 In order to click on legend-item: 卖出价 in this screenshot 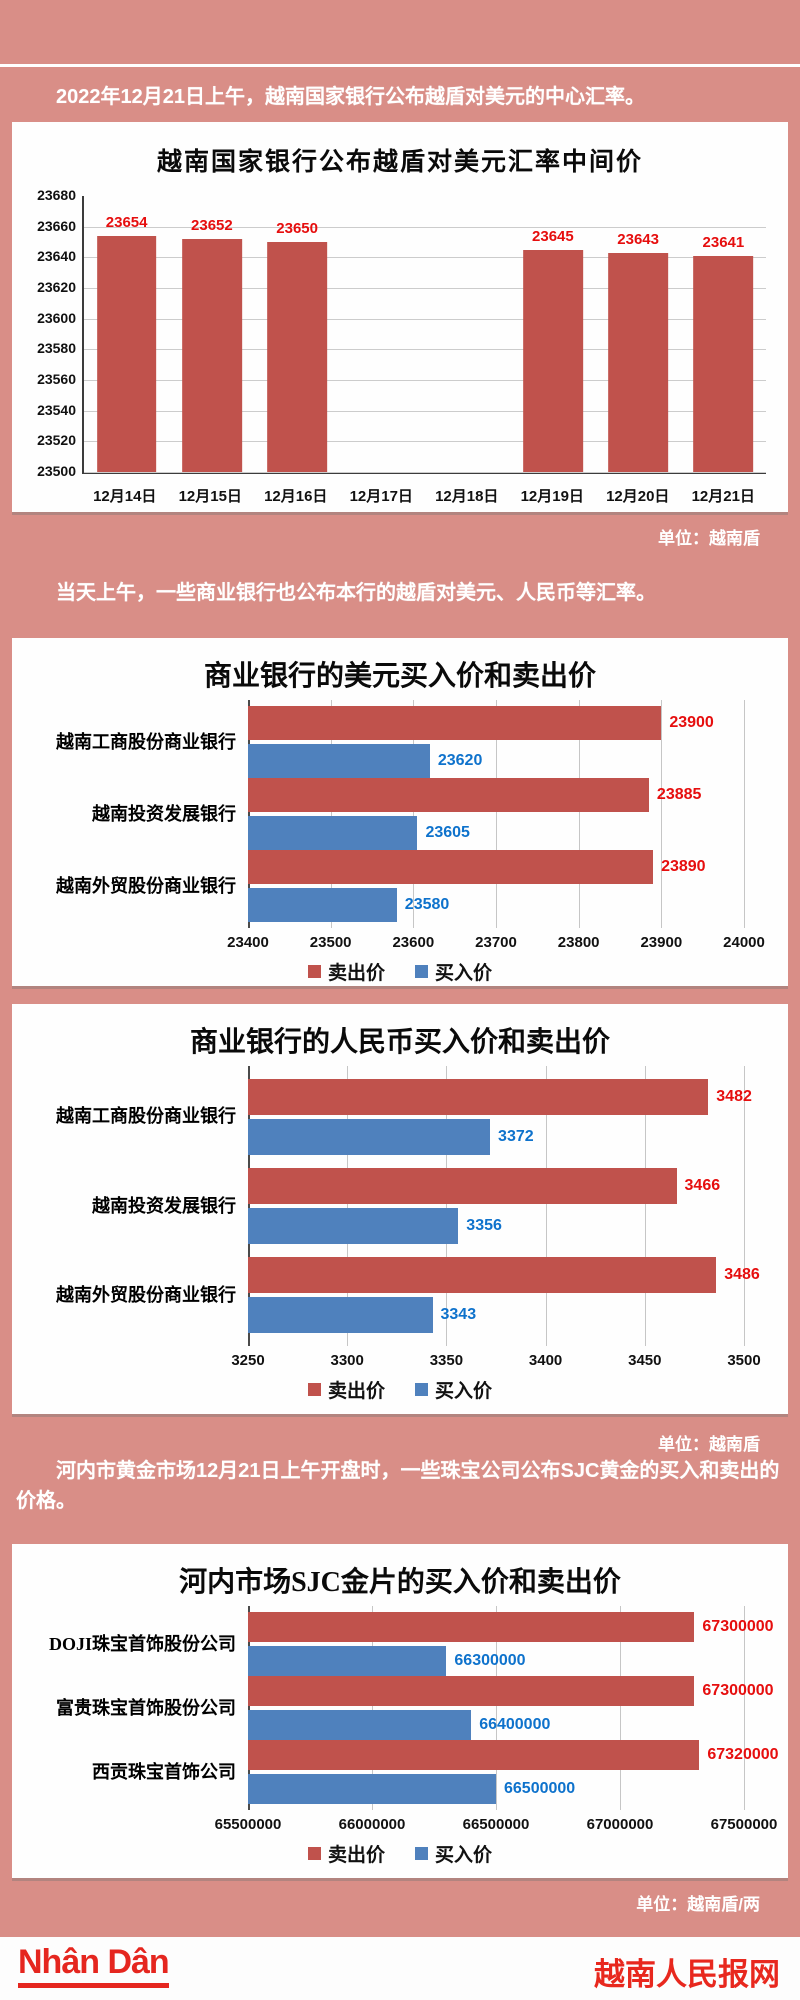, I will do `click(346, 971)`.